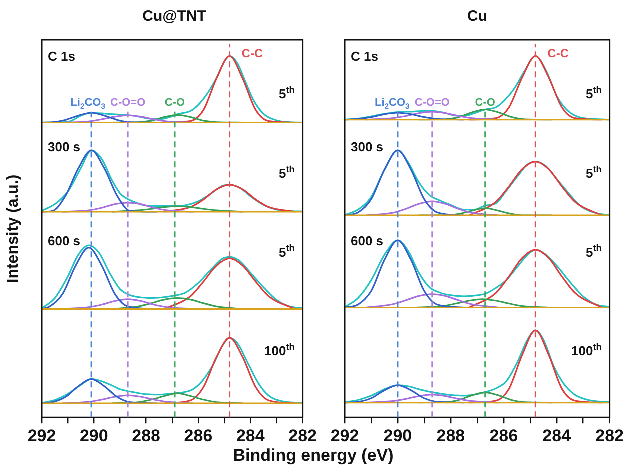 This screenshot has height=472, width=627. I want to click on y-axis-title: Intensity (a.u.), so click(14, 230).